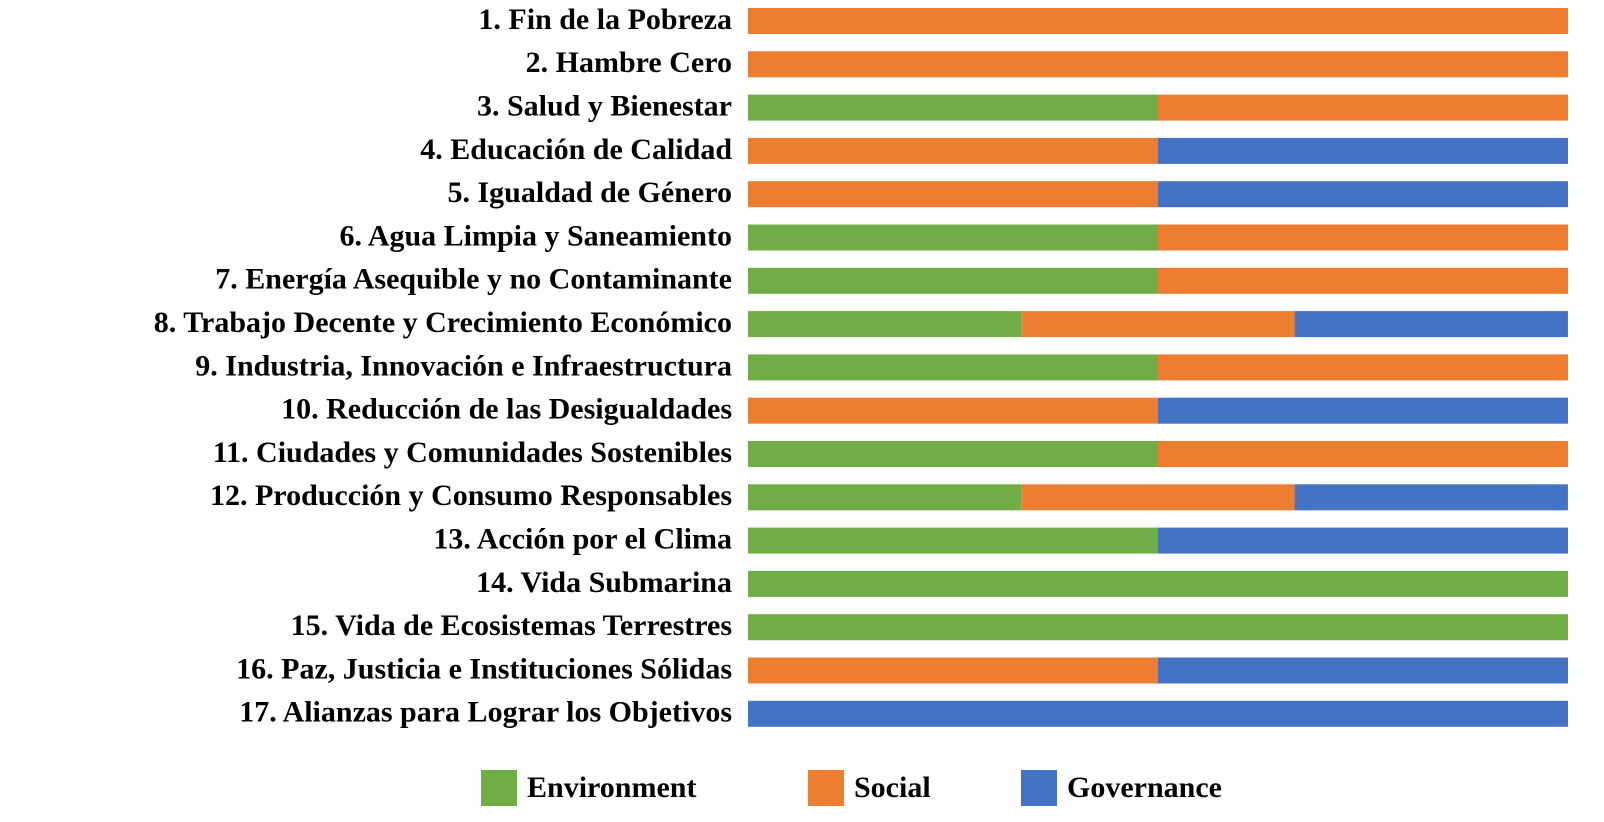 This screenshot has width=1604, height=822. I want to click on category-label: 7. Energía Asequible y no Contaminante, so click(473, 279).